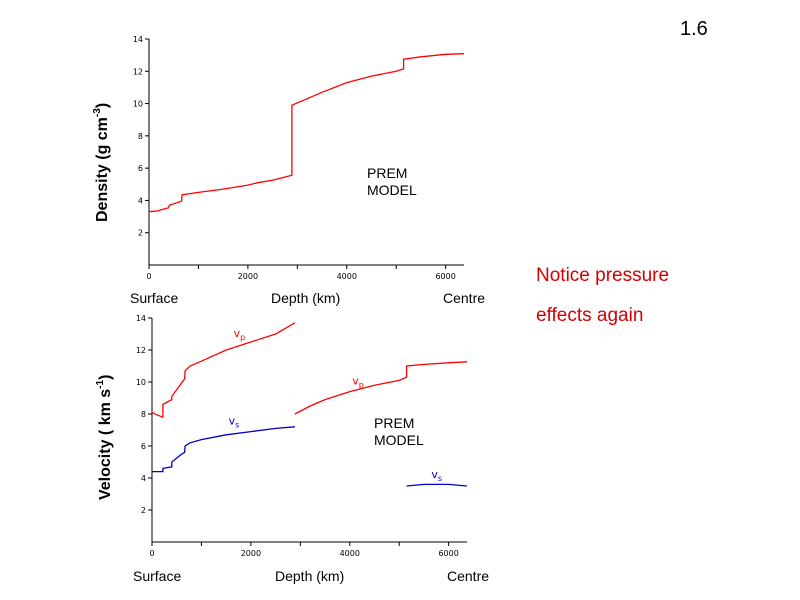  I want to click on velocity-x-tick-label: 0, so click(151, 553).